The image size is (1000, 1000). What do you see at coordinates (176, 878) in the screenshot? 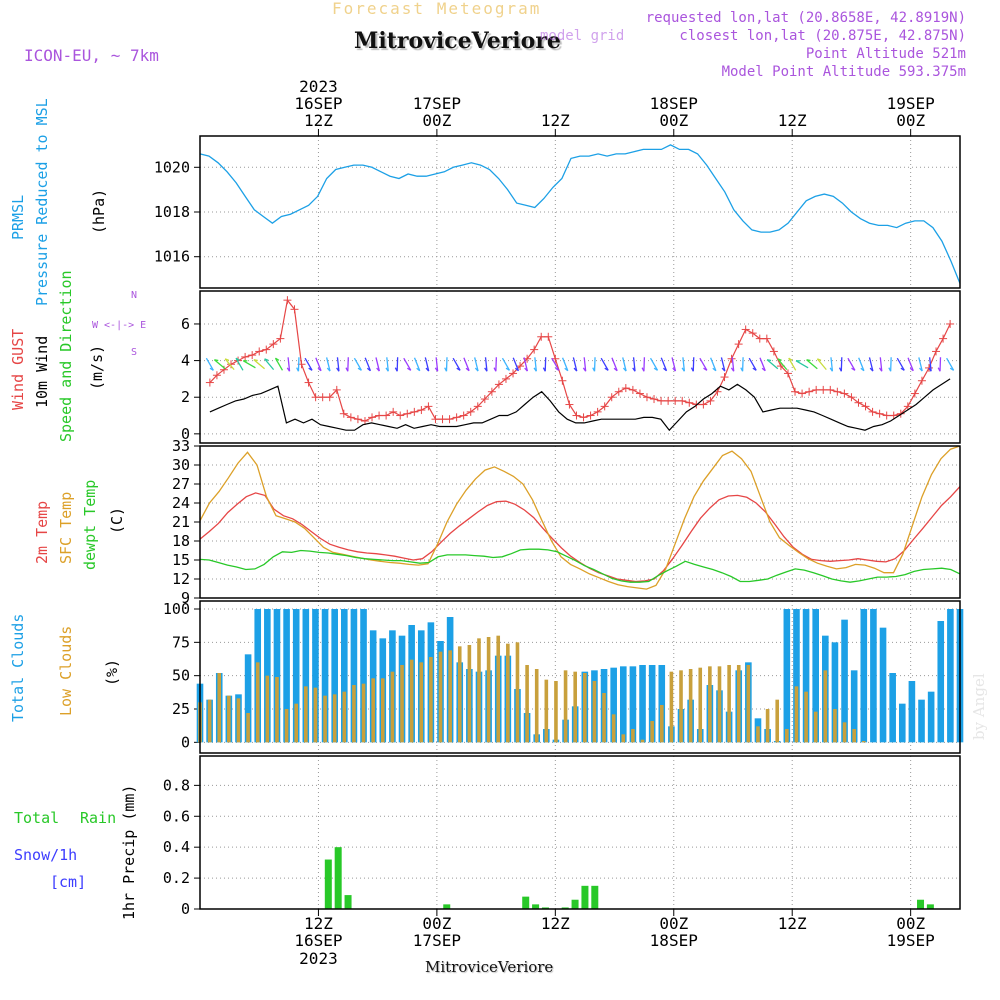
I see `y-tick-label: 0.2` at bounding box center [176, 878].